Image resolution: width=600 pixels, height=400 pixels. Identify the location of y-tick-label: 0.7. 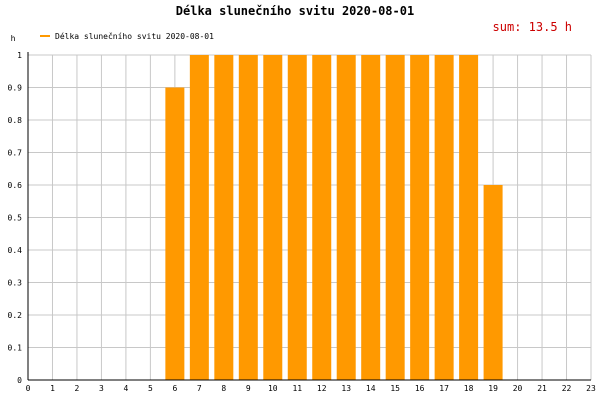
(15, 153).